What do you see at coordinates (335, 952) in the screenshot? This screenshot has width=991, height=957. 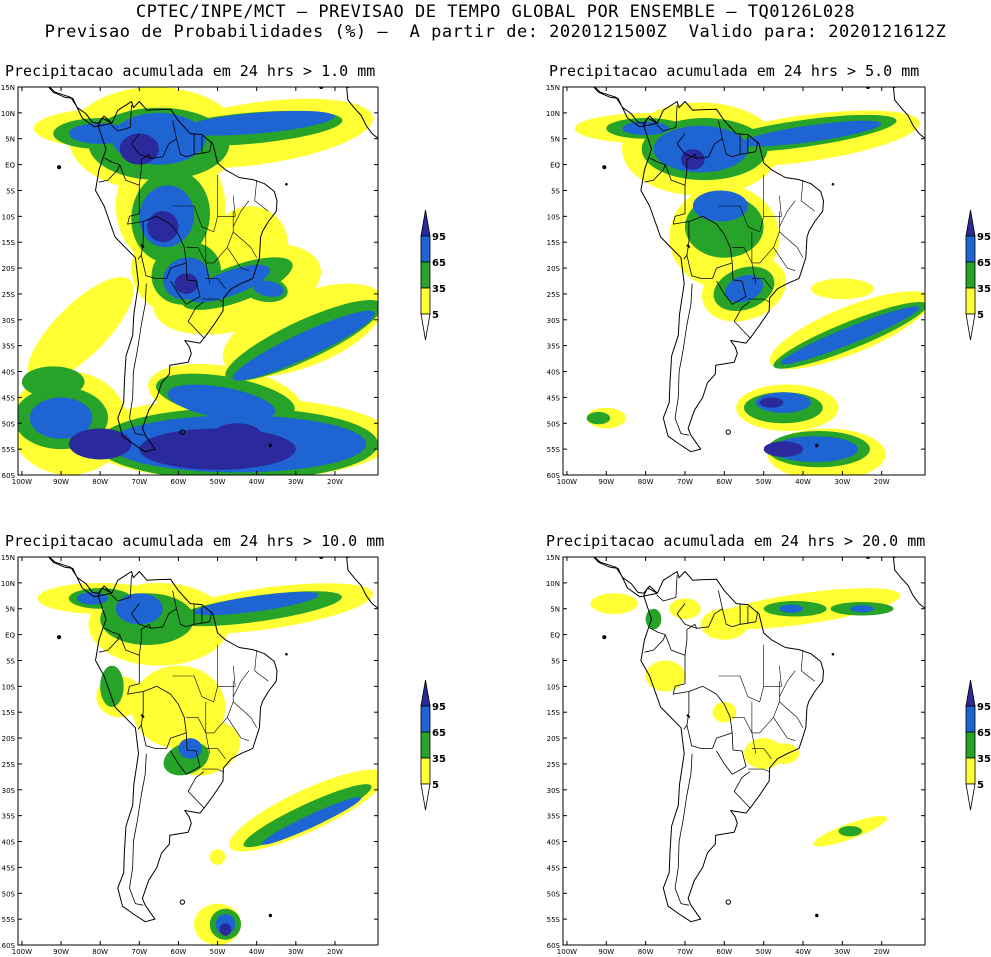 I see `lon-label: 20W` at bounding box center [335, 952].